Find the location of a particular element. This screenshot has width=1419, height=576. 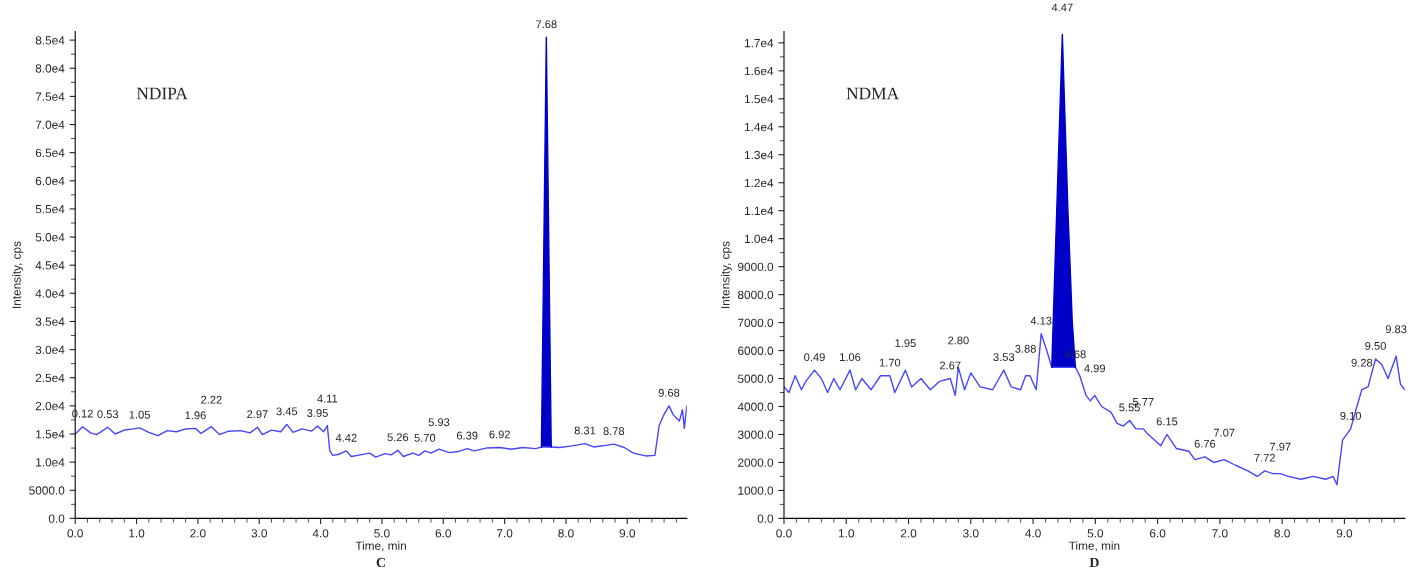

annotation: 9.50 is located at coordinates (1375, 345).